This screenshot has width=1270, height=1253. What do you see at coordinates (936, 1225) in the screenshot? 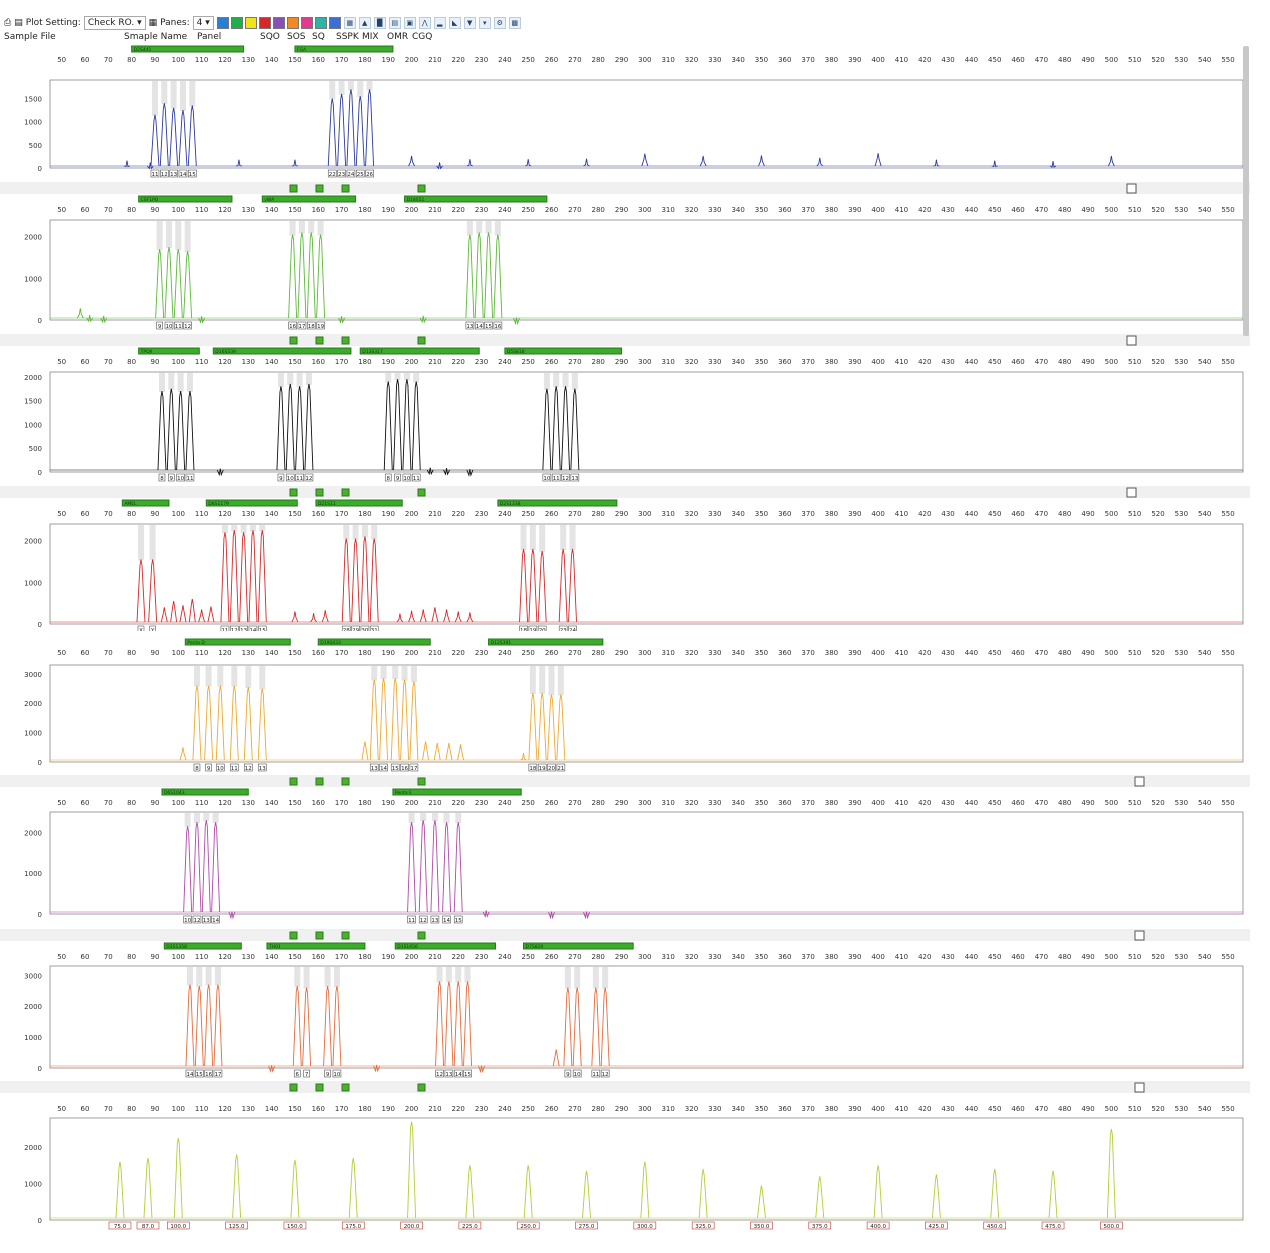
I see `allele-label: 425.0` at bounding box center [936, 1225].